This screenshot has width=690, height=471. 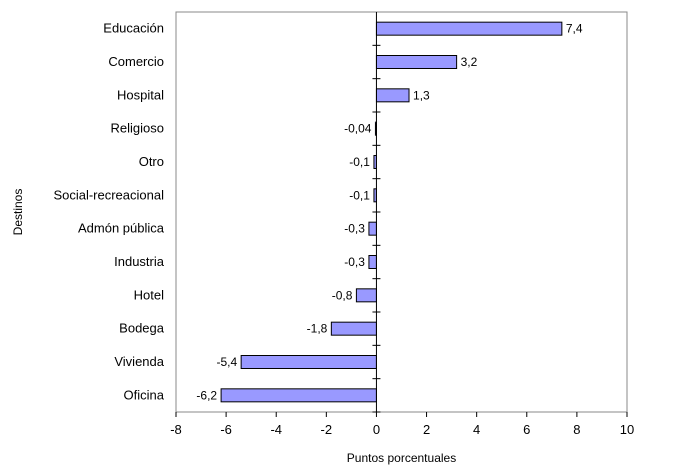 I want to click on bar-value-label: -0,04, so click(x=358, y=129).